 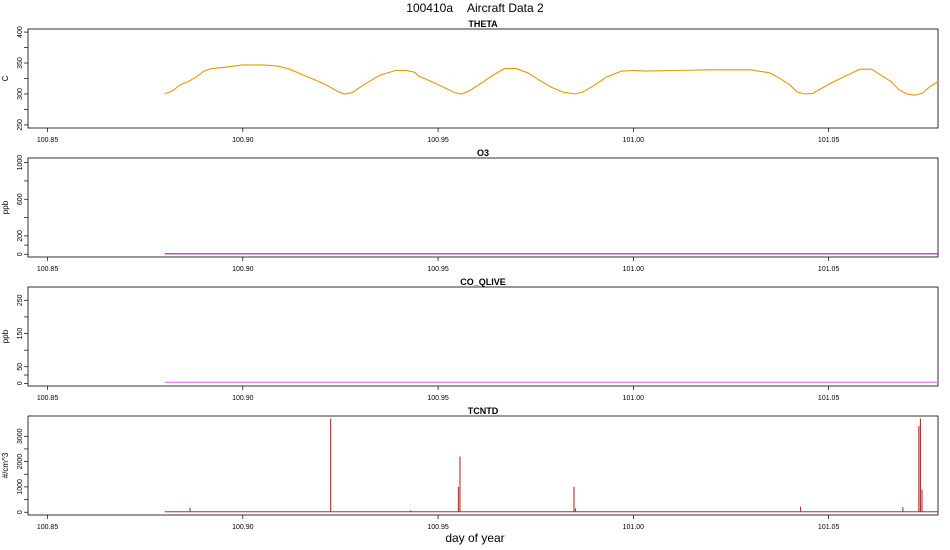 What do you see at coordinates (20, 94) in the screenshot?
I see `y-tick-label: 300` at bounding box center [20, 94].